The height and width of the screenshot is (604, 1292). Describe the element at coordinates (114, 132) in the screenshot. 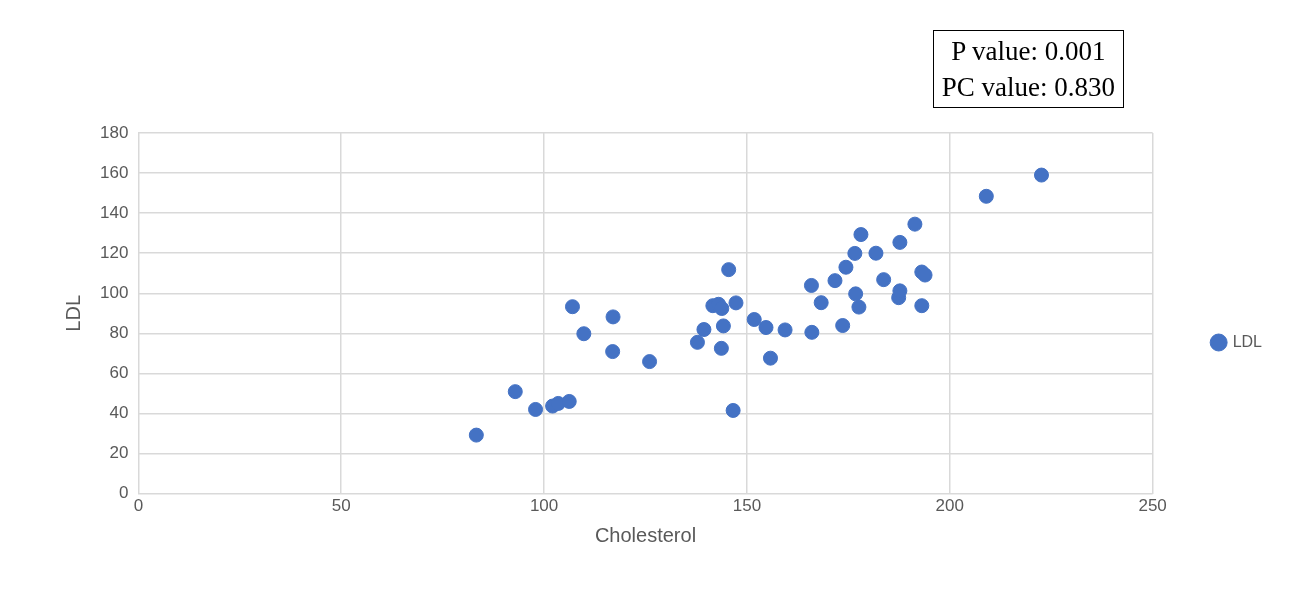

I see `y-tick-label: 180` at that location.